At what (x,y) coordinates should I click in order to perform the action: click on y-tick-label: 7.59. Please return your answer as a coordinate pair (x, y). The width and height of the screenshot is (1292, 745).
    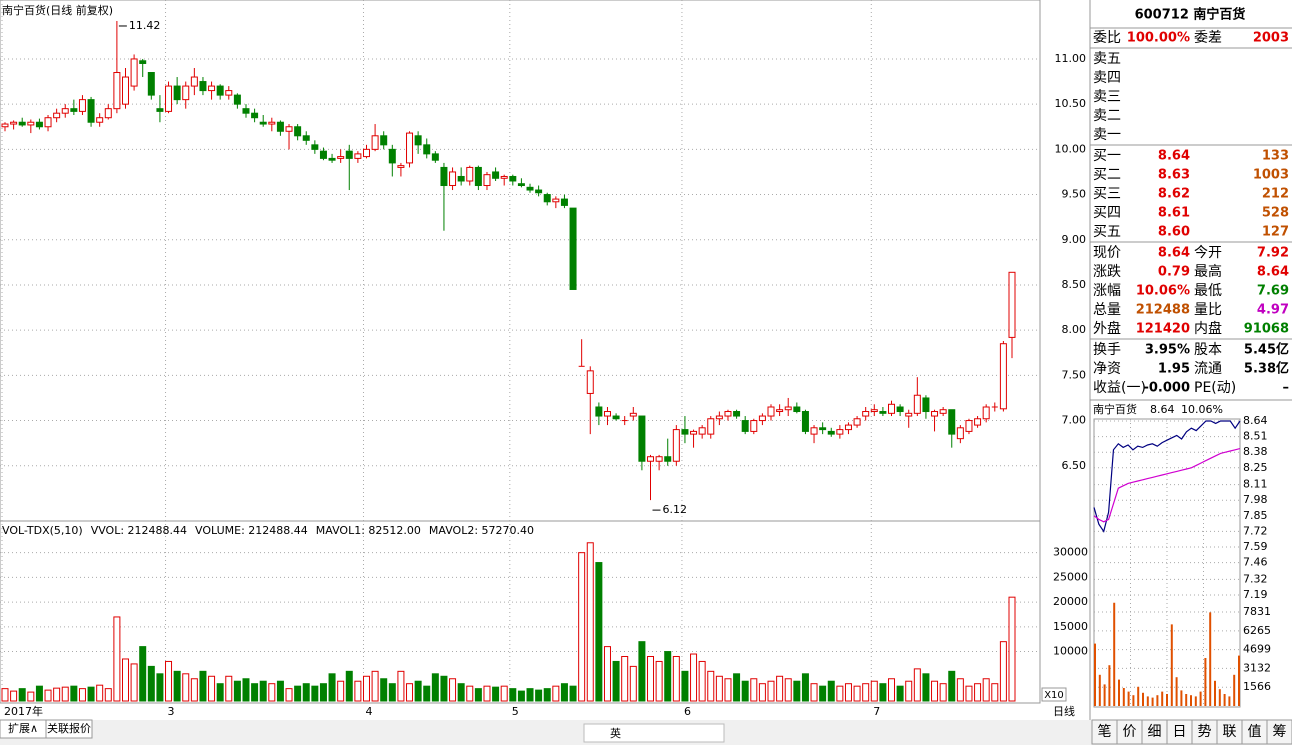
    Looking at the image, I should click on (1255, 546).